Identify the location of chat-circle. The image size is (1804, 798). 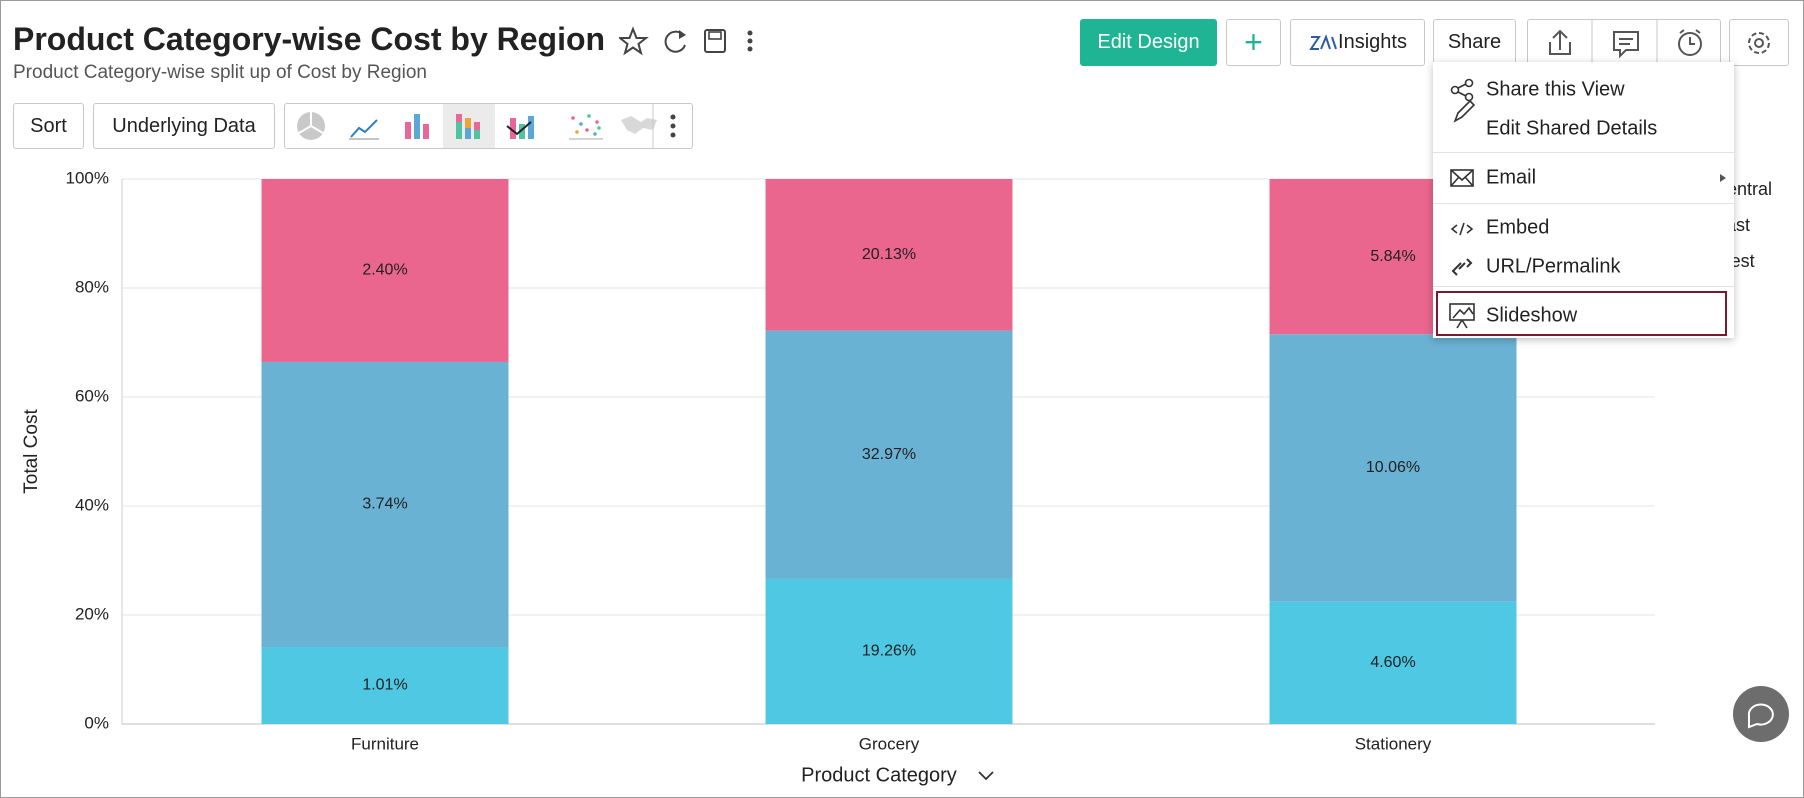
(1761, 714).